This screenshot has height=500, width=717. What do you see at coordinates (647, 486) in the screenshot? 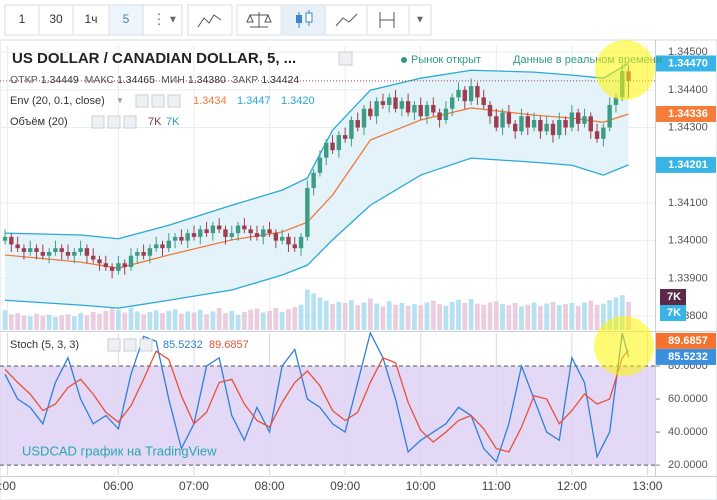
I see `x-tick-label: 13:00` at bounding box center [647, 486].